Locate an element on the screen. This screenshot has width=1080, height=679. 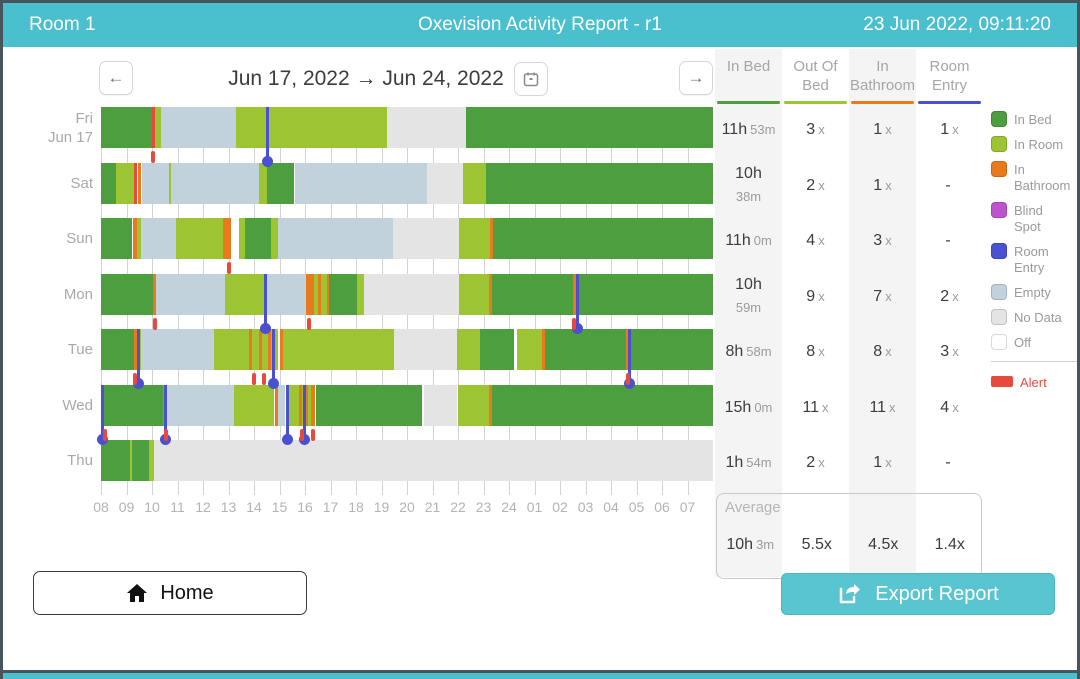
day-row-label: Fri Jun 17 is located at coordinates (70, 128).